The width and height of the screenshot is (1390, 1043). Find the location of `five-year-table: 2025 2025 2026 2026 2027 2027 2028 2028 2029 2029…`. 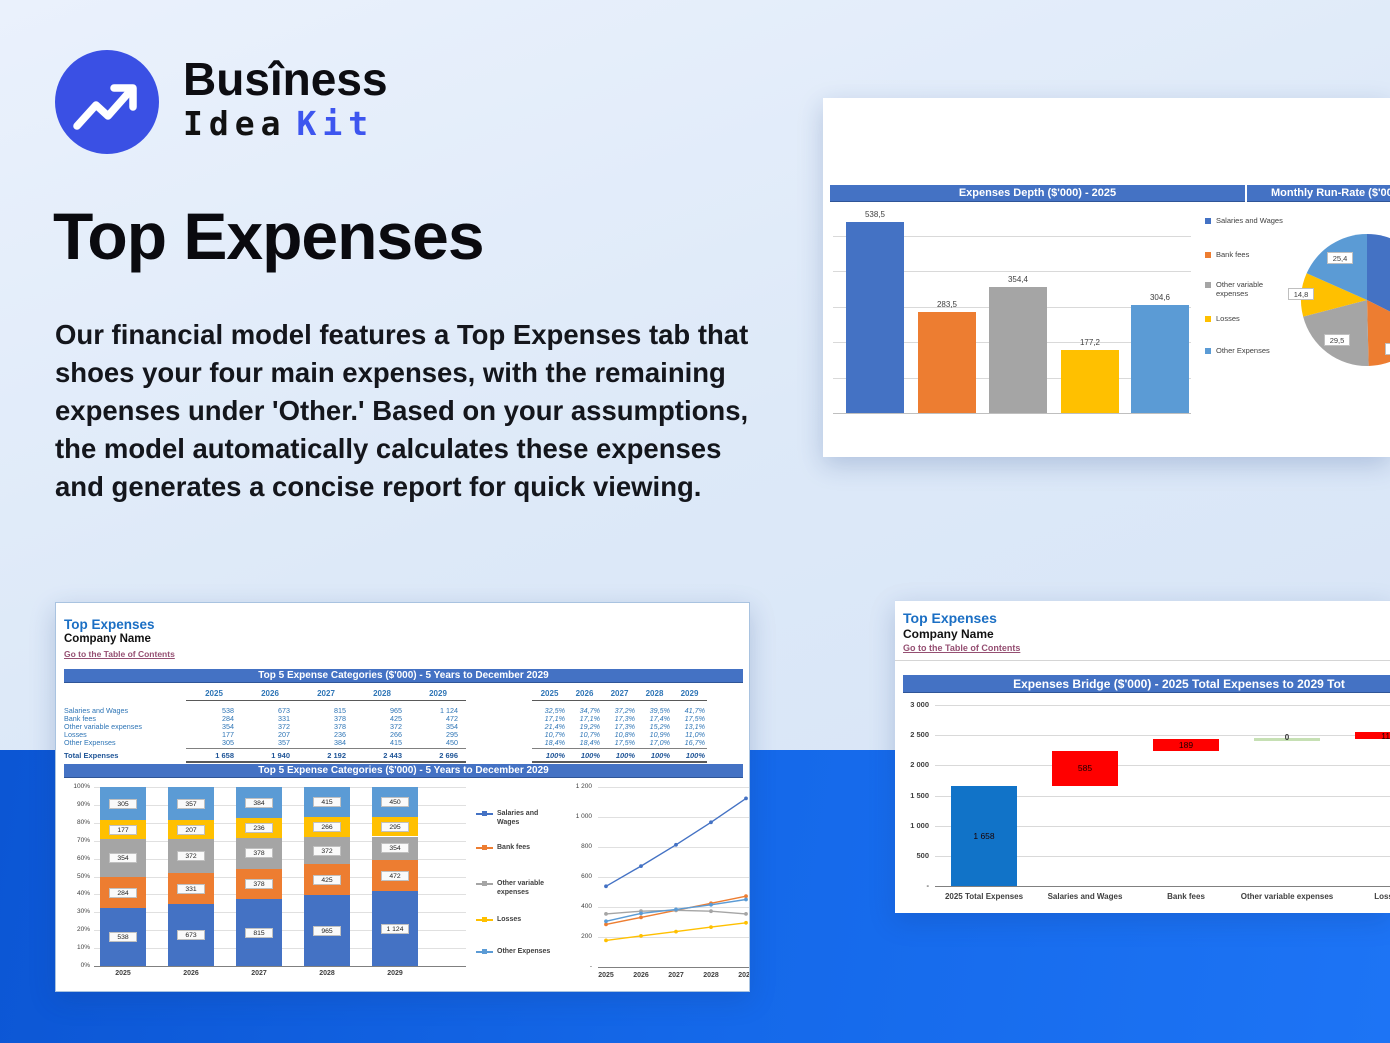

five-year-table: 2025 2025 2026 2026 2027 2027 2028 2028 2029 2029… is located at coordinates (402, 693).